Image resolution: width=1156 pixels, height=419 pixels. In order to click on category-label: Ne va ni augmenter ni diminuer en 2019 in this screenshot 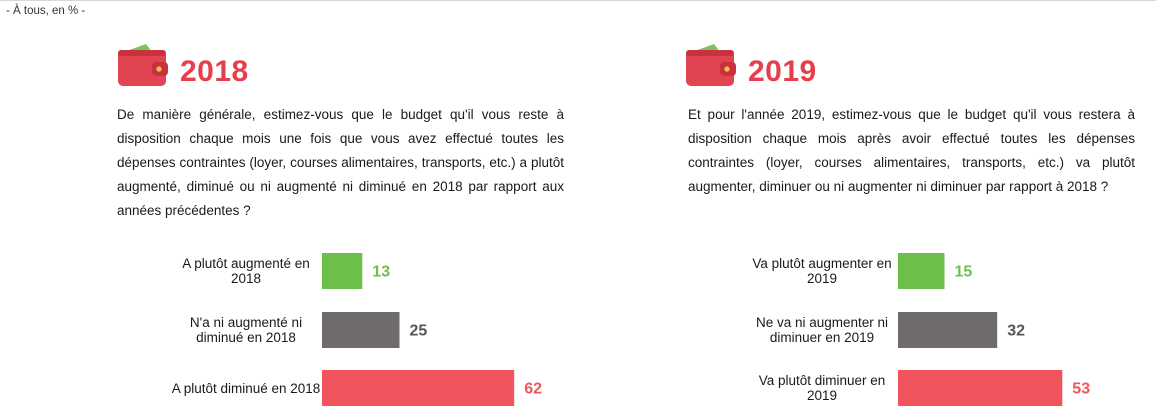, I will do `click(822, 330)`.